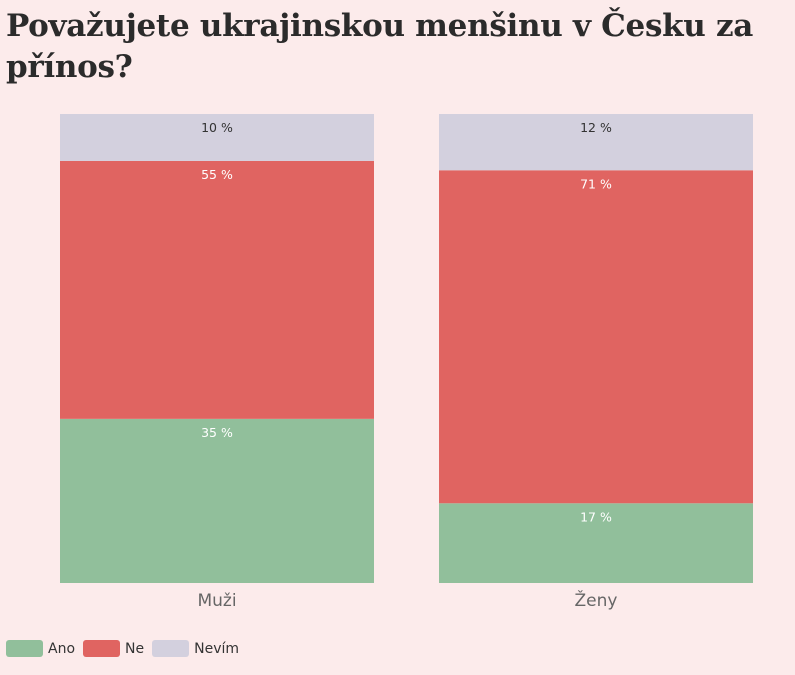  Describe the element at coordinates (217, 648) in the screenshot. I see `legend-label-nevim: Nevím` at that location.